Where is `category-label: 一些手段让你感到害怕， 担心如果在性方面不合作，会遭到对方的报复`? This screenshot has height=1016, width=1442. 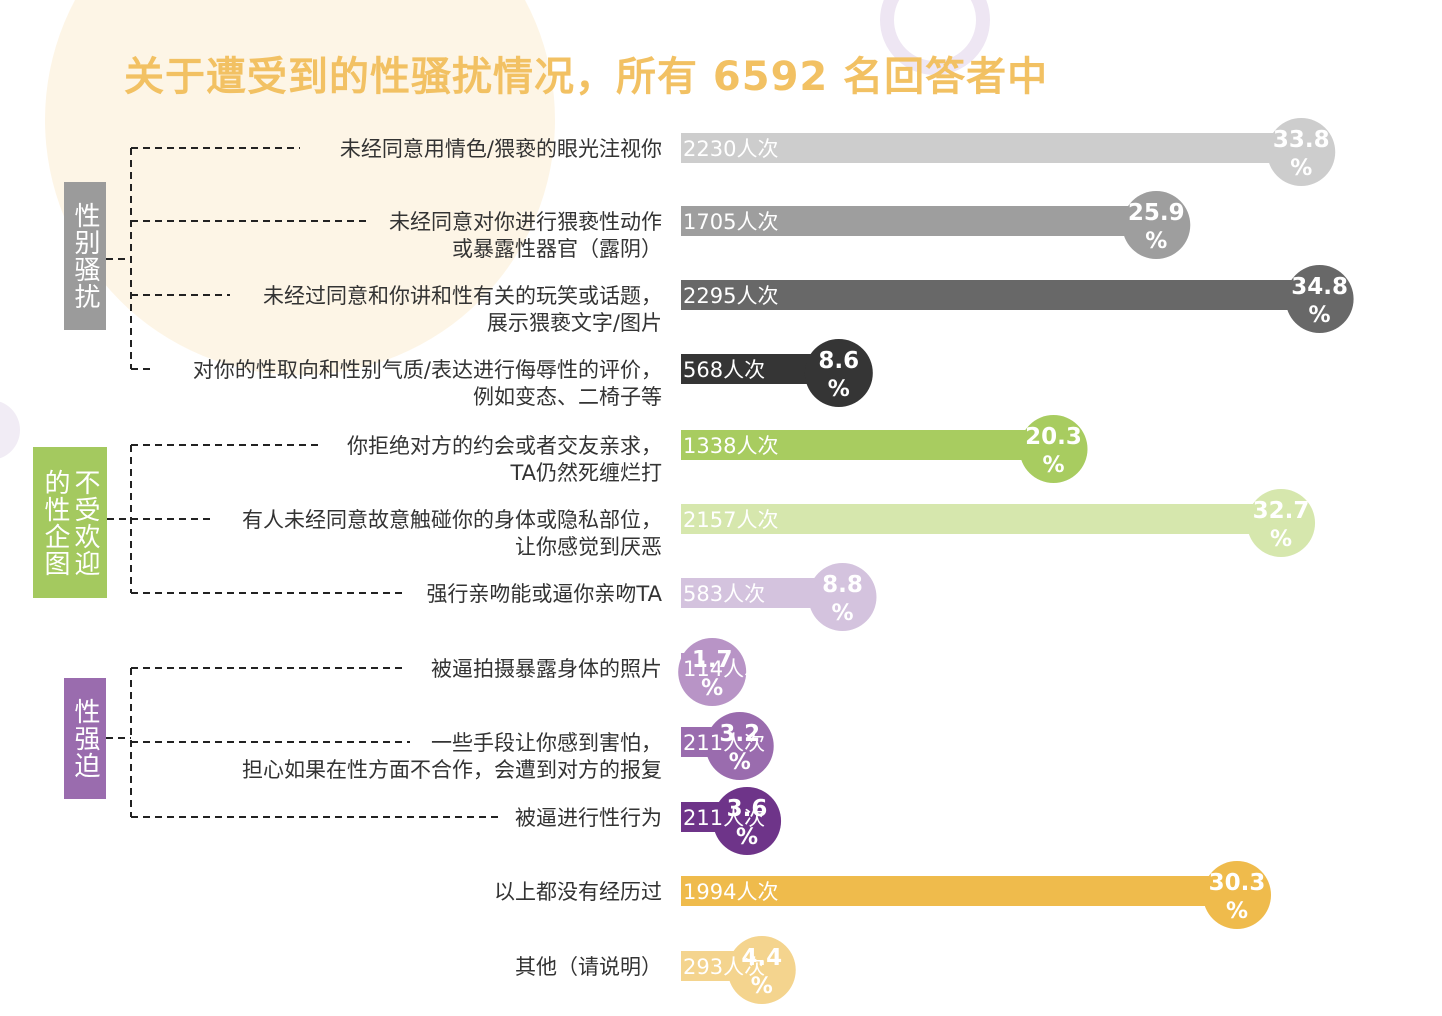
category-label: 一些手段让你感到害怕， 担心如果在性方面不合作，会遭到对方的报复 is located at coordinates (452, 756).